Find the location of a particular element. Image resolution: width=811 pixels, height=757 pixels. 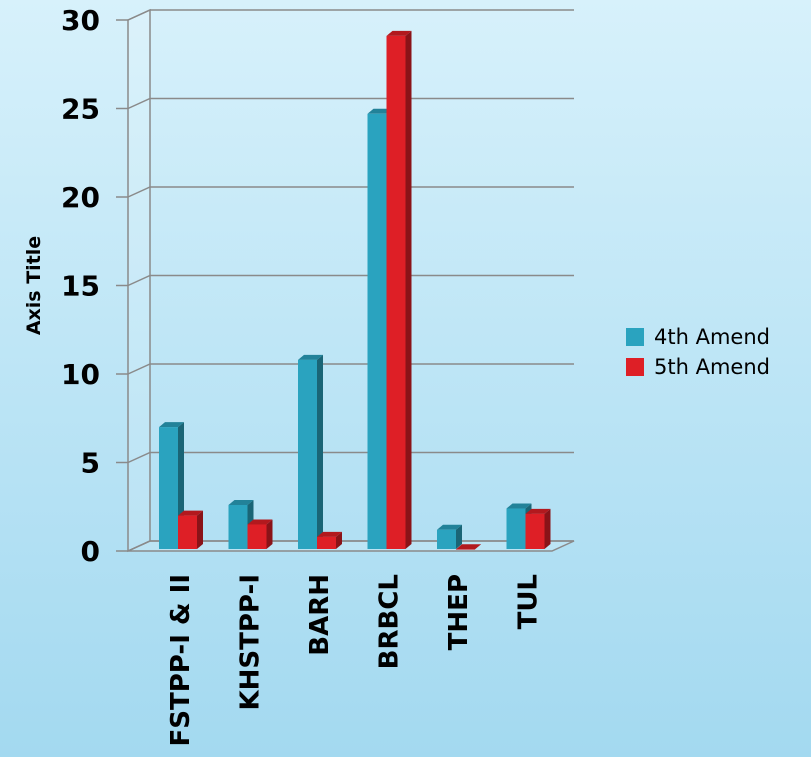

x-axis-category-labels: FSTPP-I & II KHSTPP-I BARH BRBCL THEP TUL is located at coordinates (355, 660).